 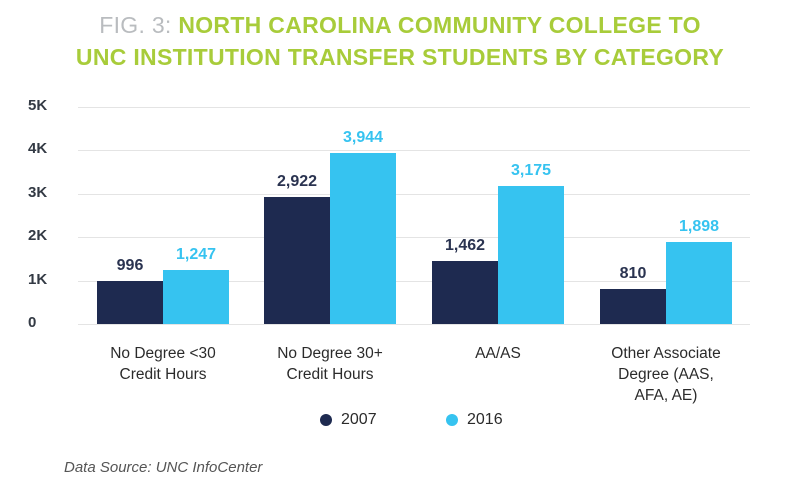 I want to click on value-label-2016: 1,247, so click(x=196, y=254).